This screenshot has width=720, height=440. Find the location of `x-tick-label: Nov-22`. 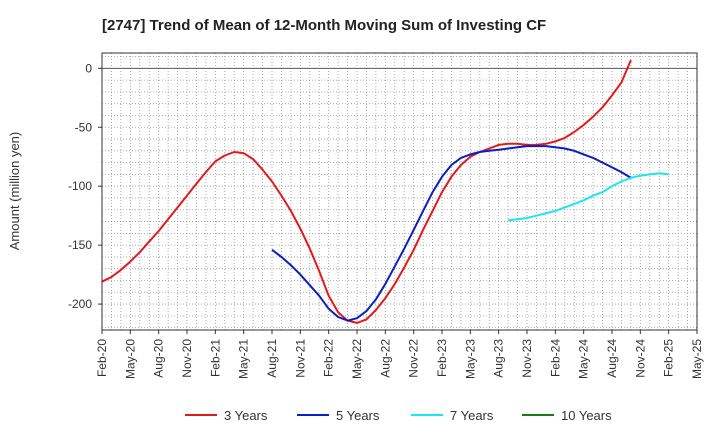

x-tick-label: Nov-22 is located at coordinates (414, 358).